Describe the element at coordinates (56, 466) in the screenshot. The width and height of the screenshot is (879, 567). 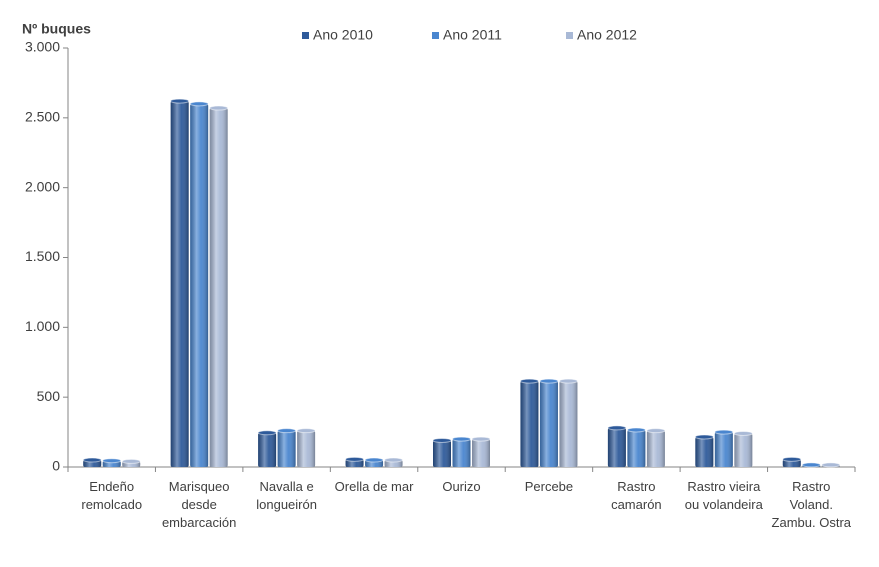
I see `y-tick-label: 0` at that location.